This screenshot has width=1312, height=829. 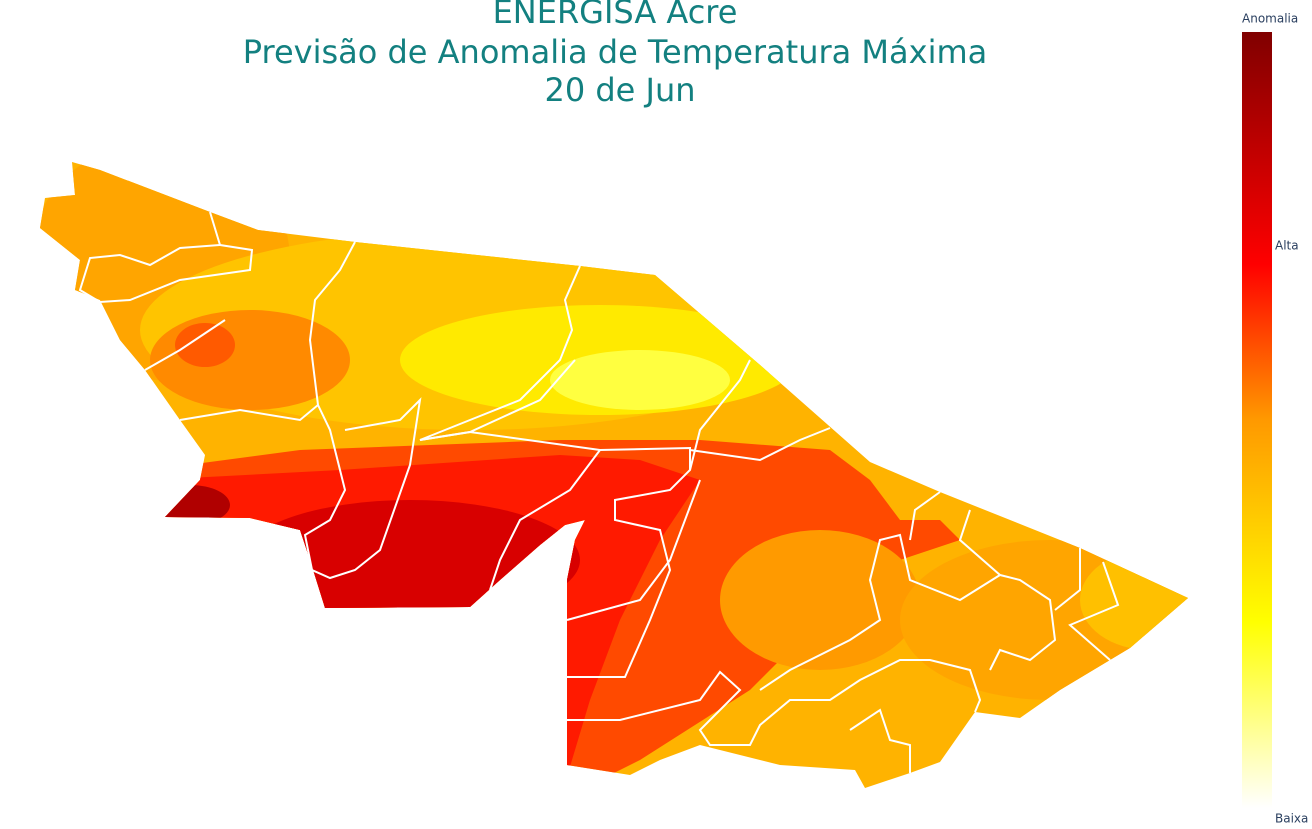 I want to click on colorbar-label: Baixa, so click(x=1291, y=819).